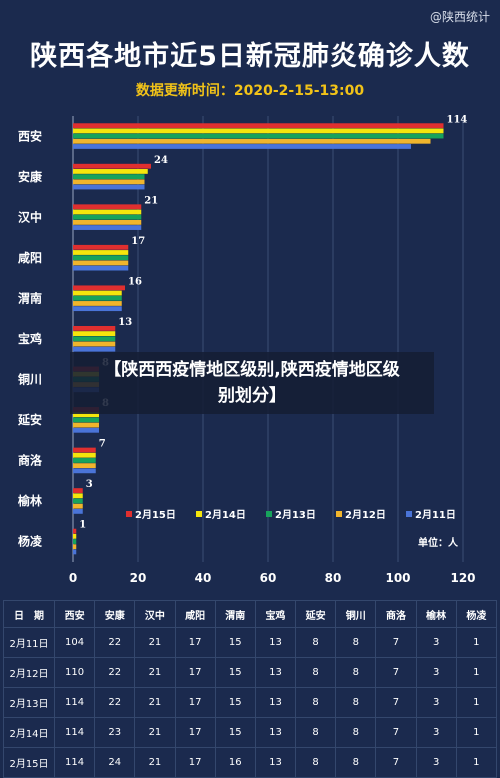 This screenshot has height=778, width=500. I want to click on overlay-line-1: 【陕西西疫情地区级别,陕西疫情地区级, so click(252, 370).